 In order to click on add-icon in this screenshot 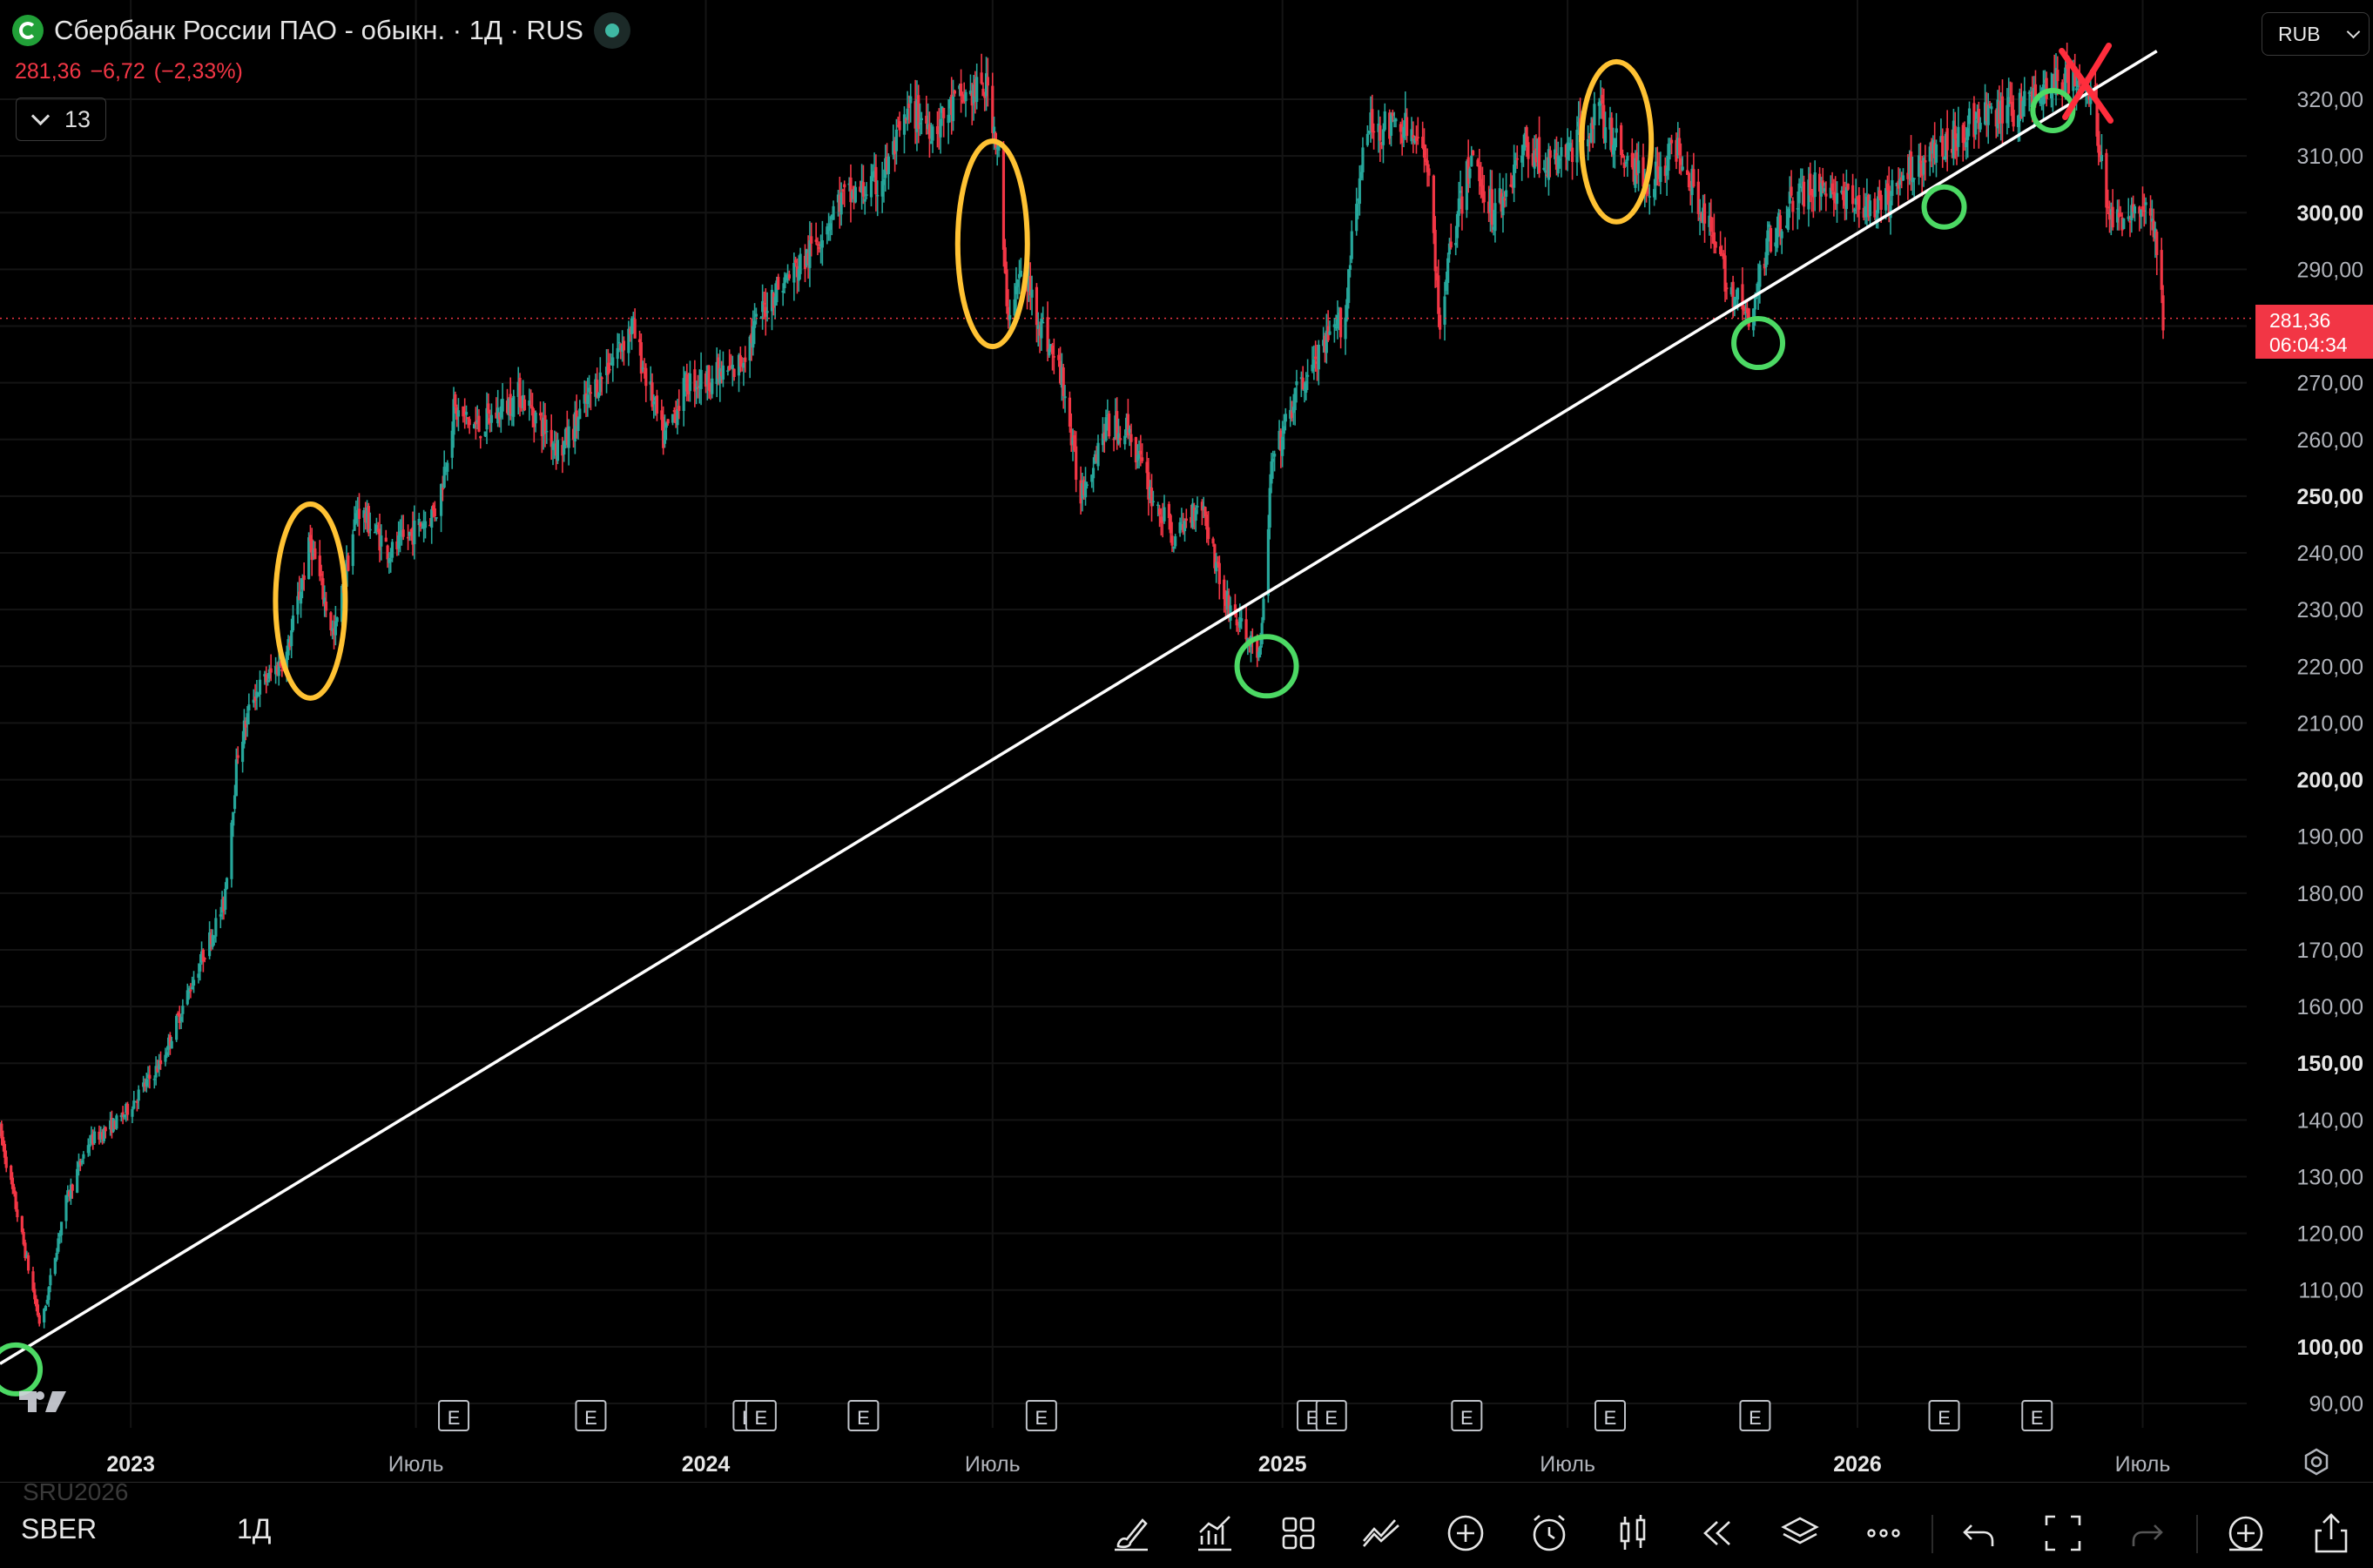, I will do `click(1465, 1533)`.